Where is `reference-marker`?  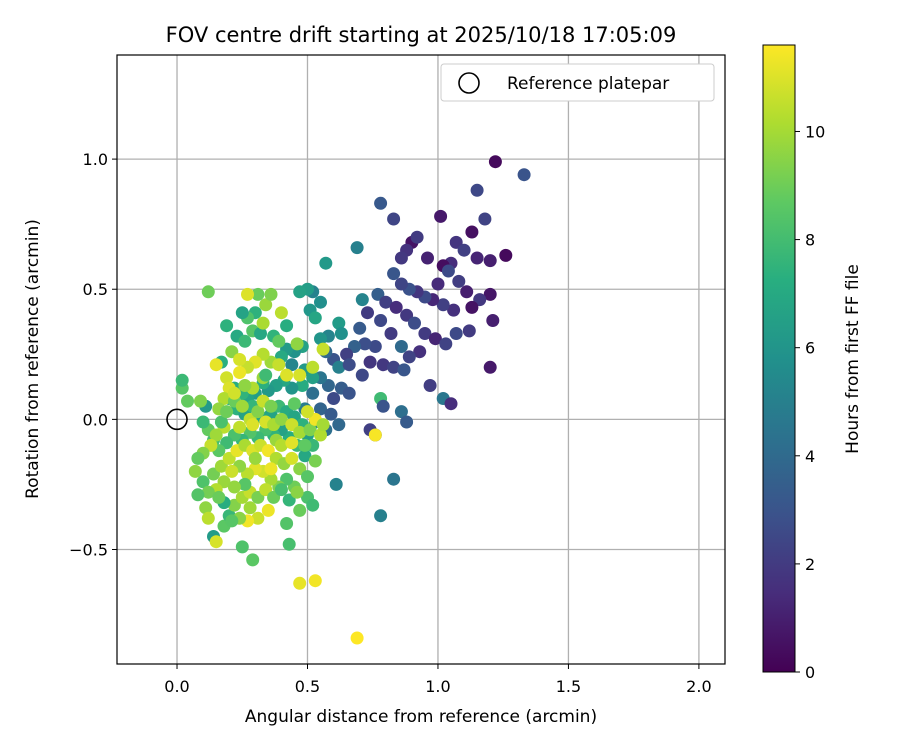
reference-marker is located at coordinates (177, 419).